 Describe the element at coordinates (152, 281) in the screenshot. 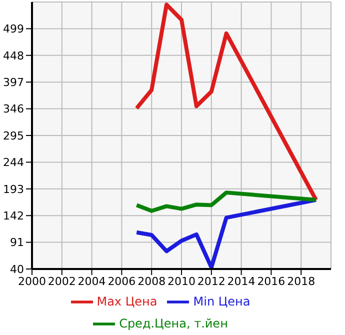

I see `x-tick-label: 2008` at that location.